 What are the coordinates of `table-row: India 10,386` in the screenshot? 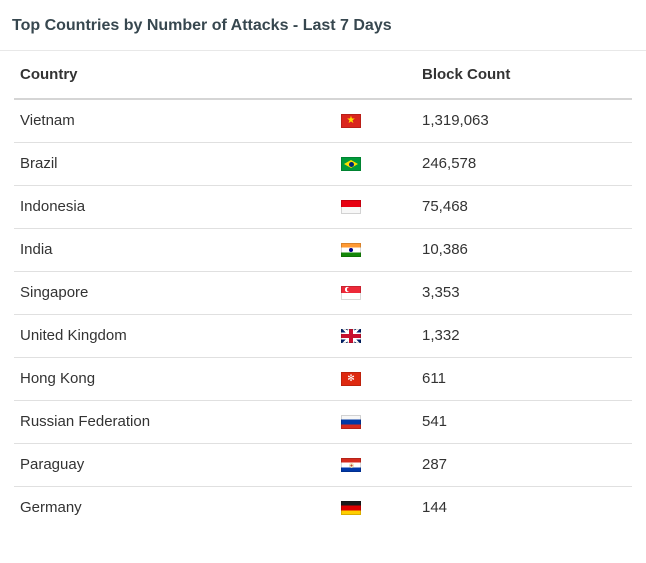 It's located at (323, 250).